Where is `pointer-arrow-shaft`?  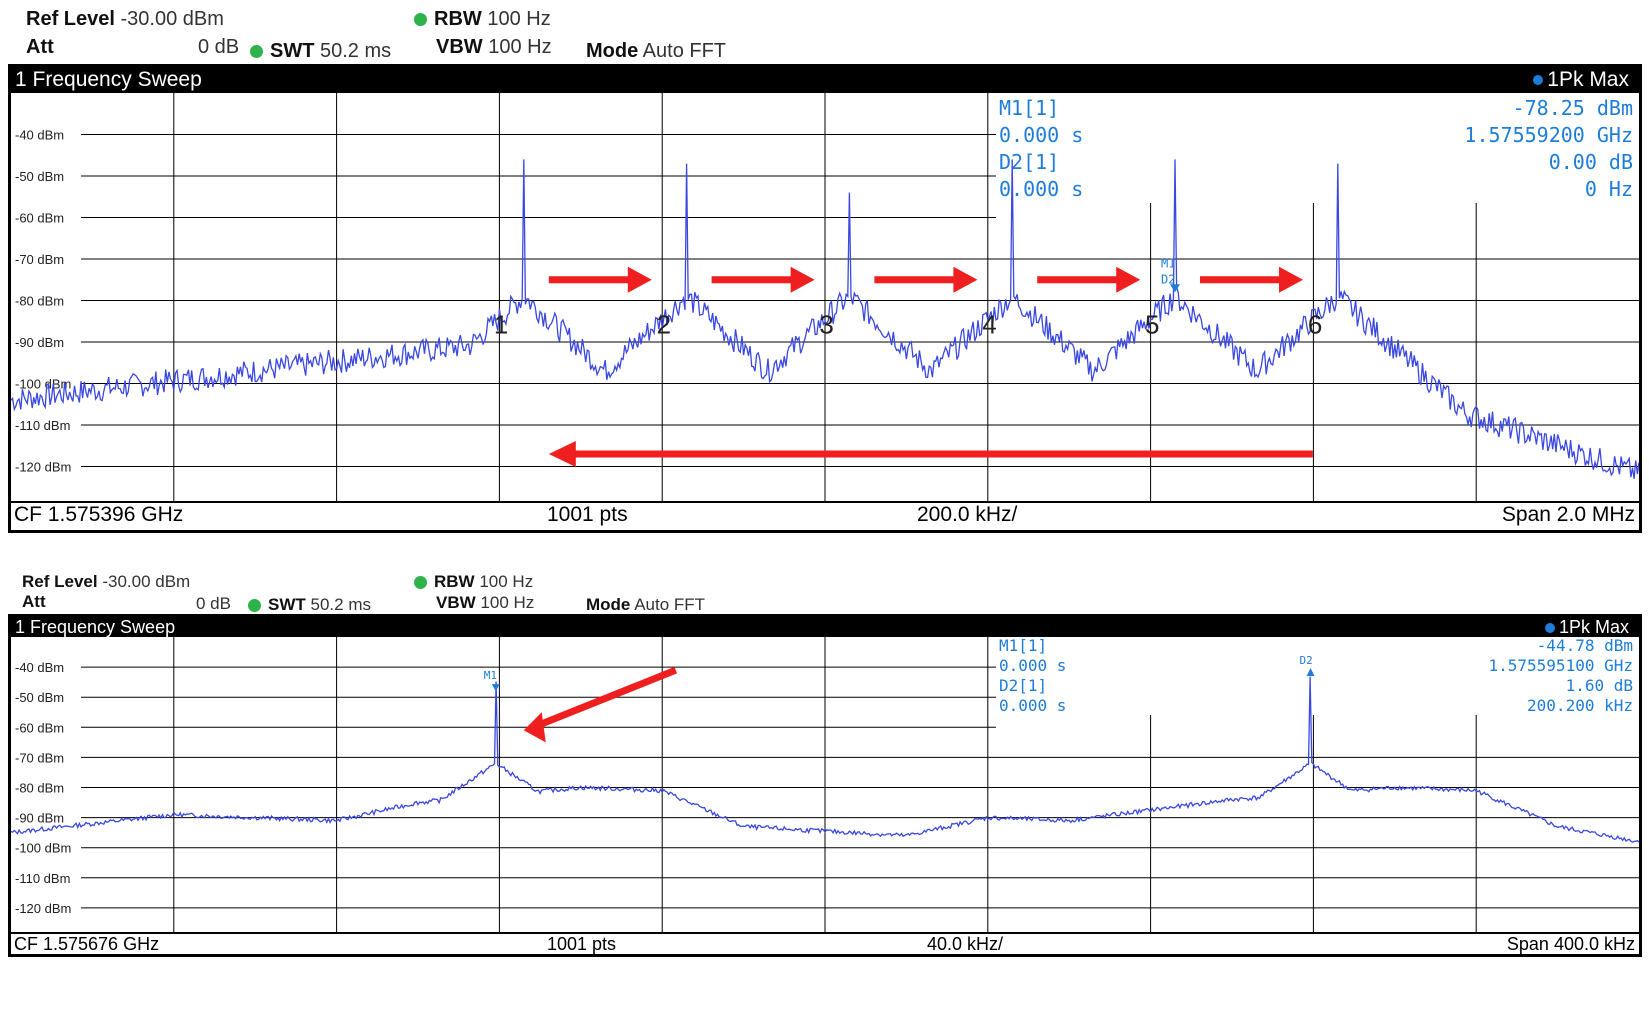 pointer-arrow-shaft is located at coordinates (608, 697).